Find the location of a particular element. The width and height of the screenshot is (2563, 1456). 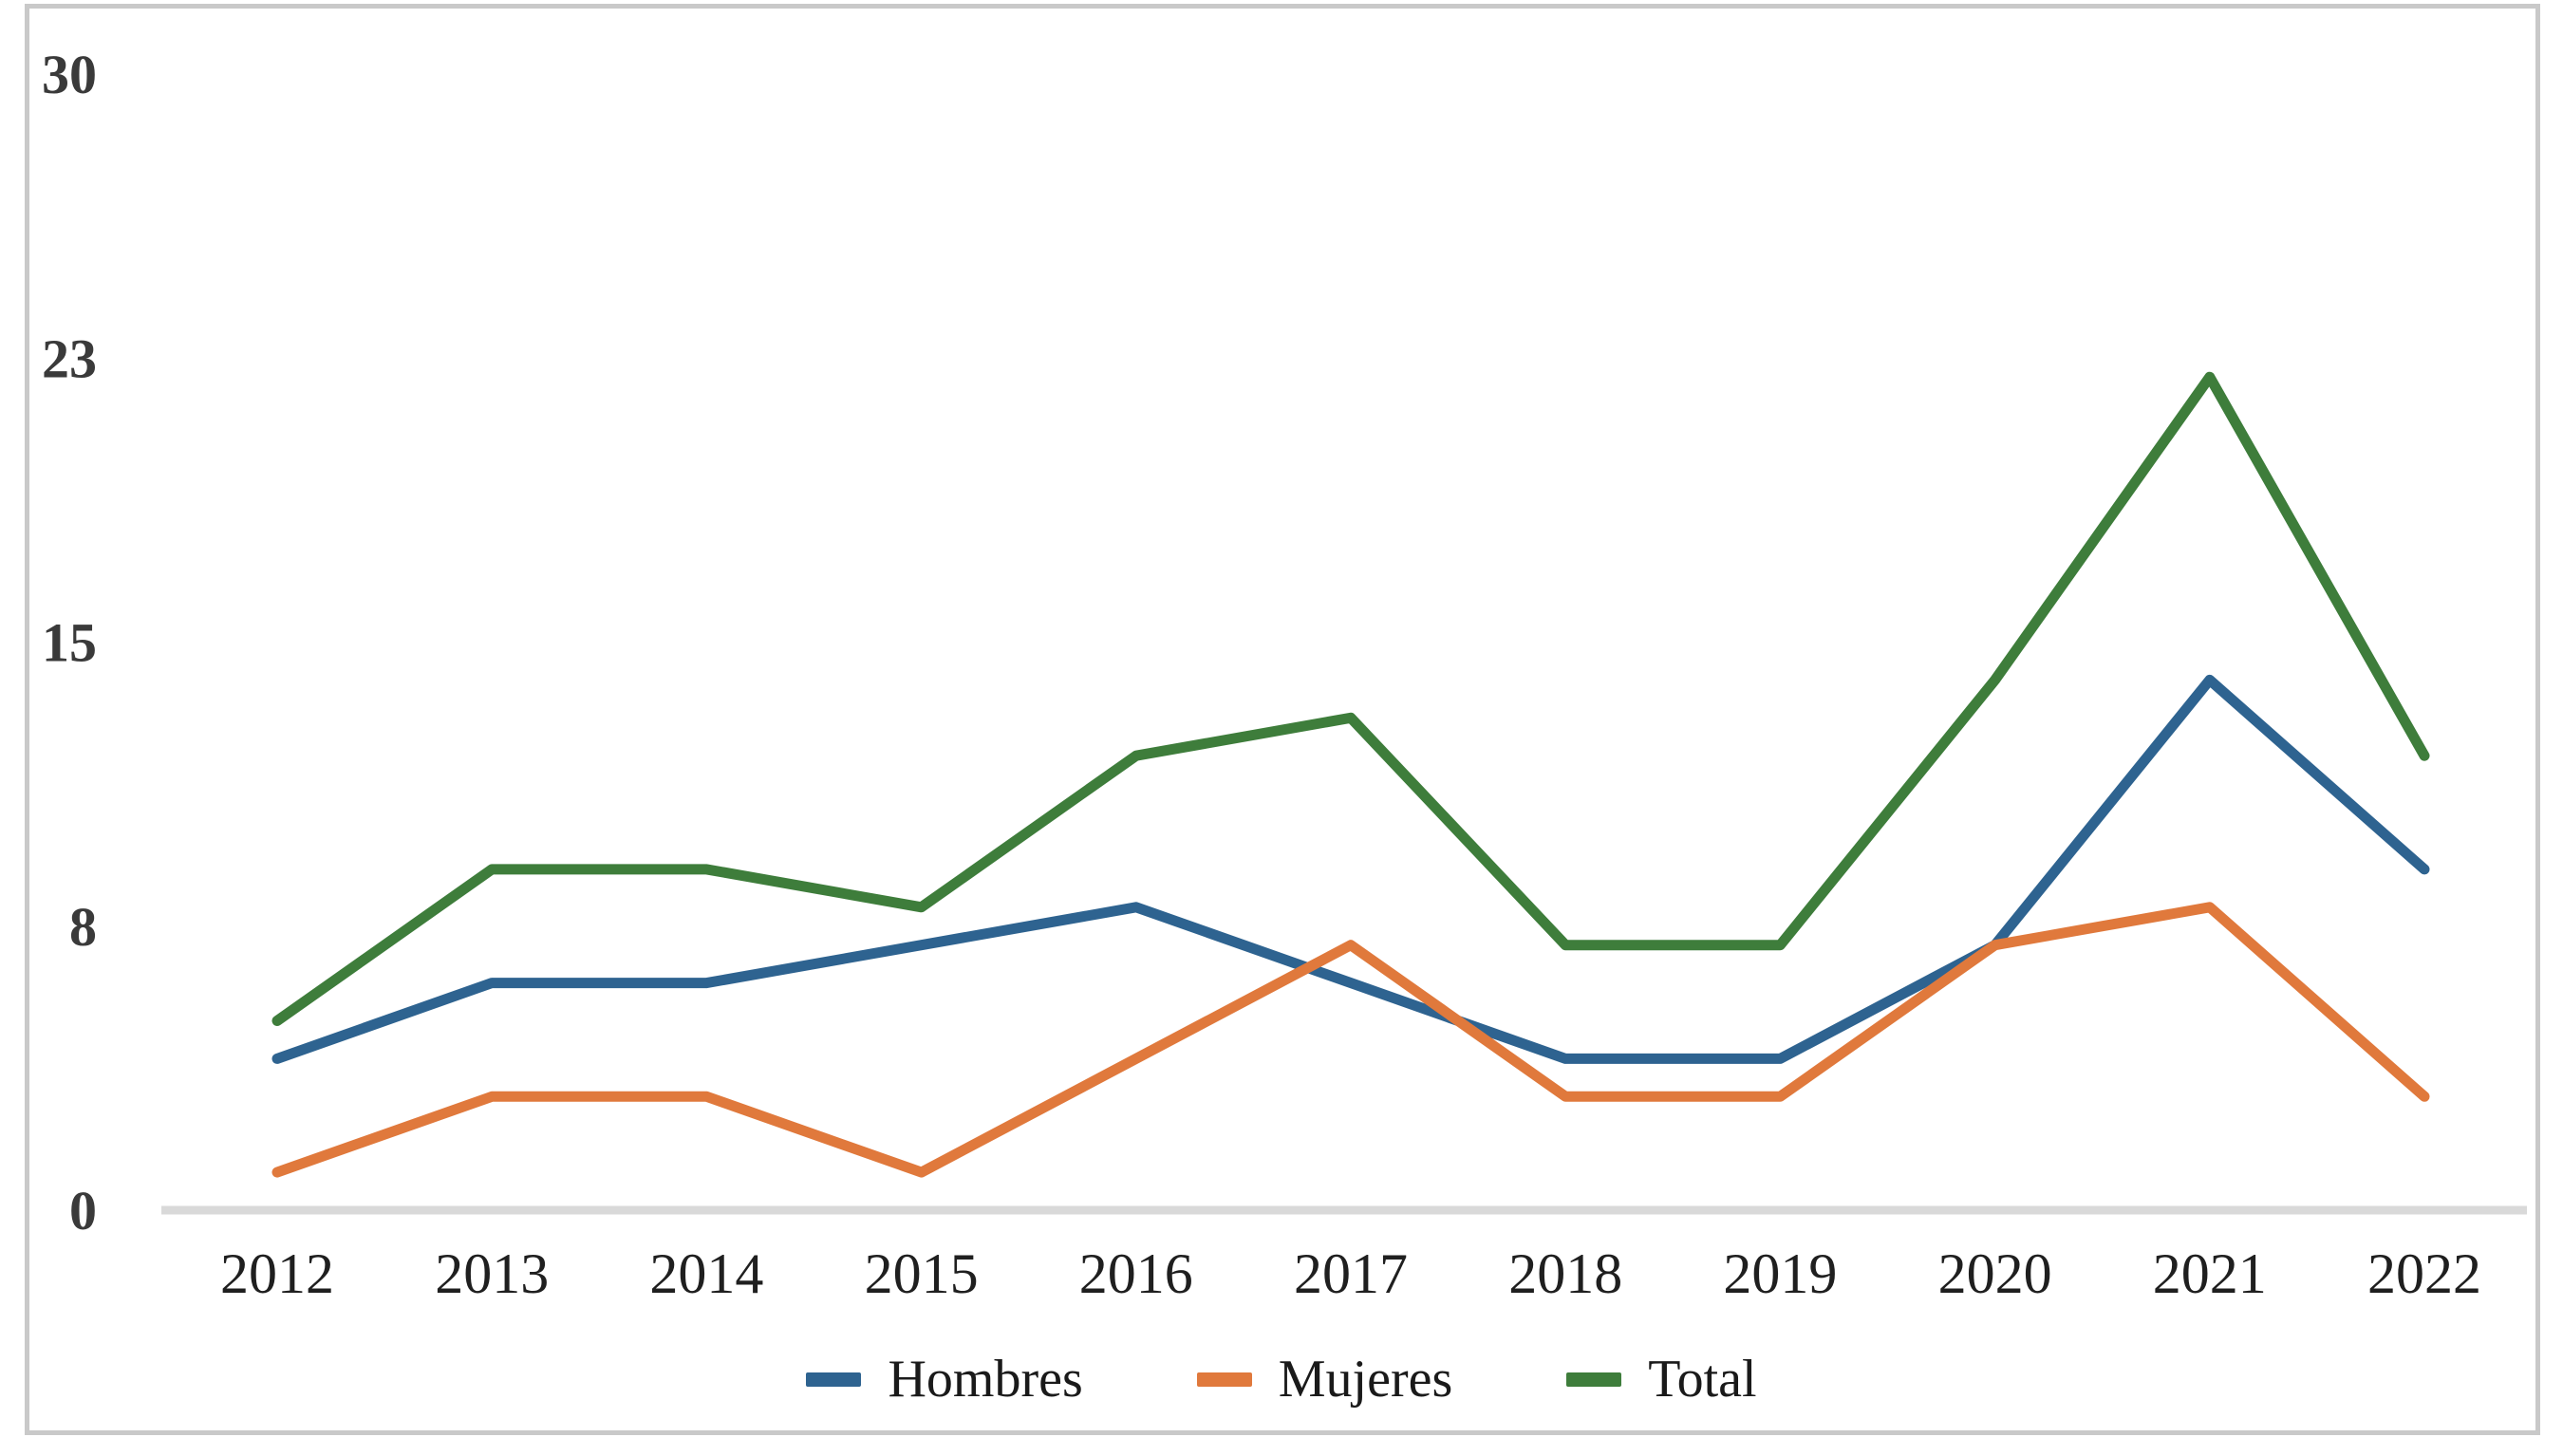

x-tick-label: 2019 is located at coordinates (1780, 1273).